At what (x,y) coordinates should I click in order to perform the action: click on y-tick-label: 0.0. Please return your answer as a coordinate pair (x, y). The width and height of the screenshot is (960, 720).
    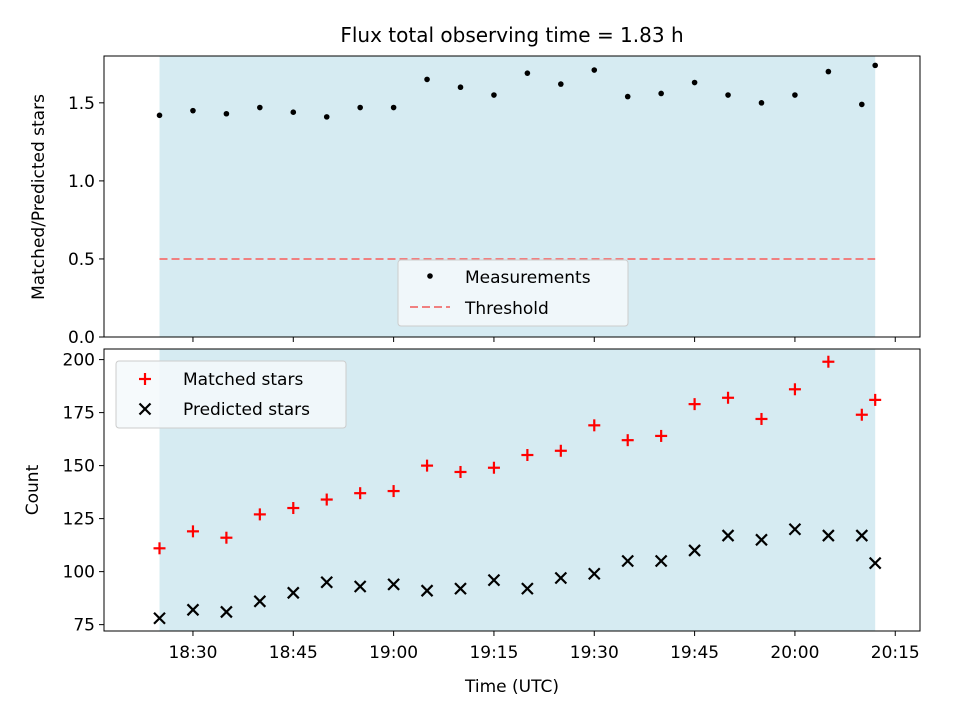
    Looking at the image, I should click on (81, 338).